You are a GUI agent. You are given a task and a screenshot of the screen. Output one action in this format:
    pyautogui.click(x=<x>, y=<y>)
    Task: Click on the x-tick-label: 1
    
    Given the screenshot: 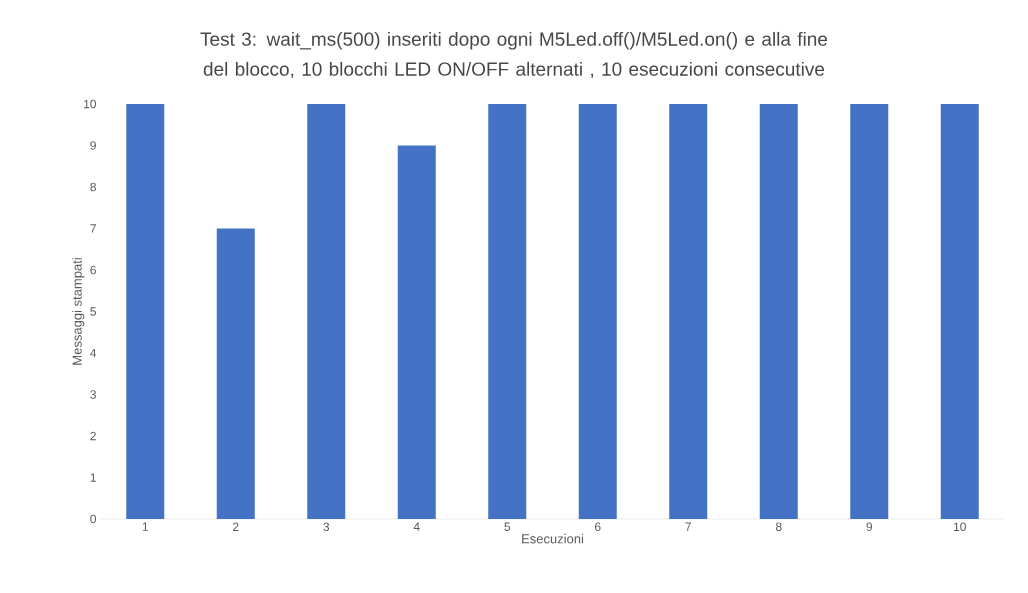 What is the action you would take?
    pyautogui.click(x=145, y=526)
    